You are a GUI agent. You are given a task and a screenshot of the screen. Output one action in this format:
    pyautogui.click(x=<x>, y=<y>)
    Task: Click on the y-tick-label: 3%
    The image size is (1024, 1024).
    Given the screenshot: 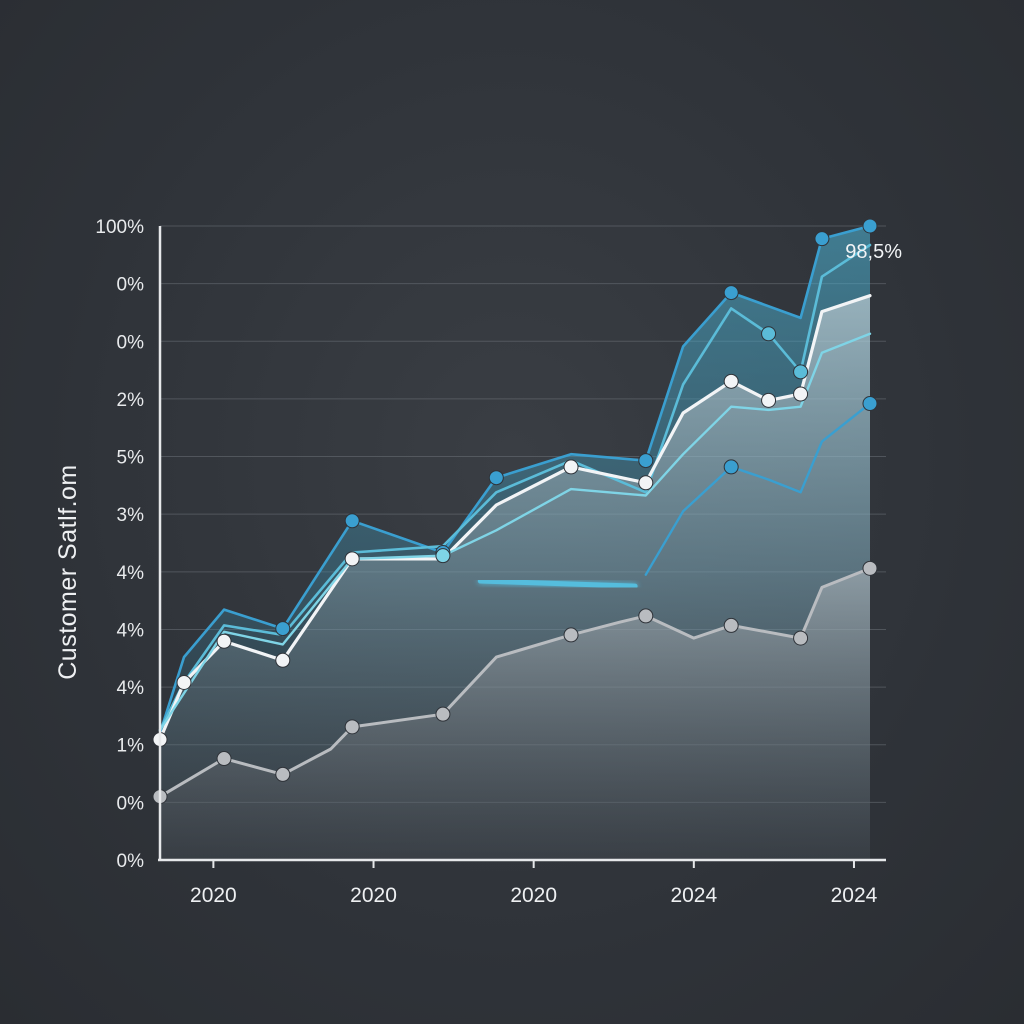 What is the action you would take?
    pyautogui.click(x=131, y=515)
    